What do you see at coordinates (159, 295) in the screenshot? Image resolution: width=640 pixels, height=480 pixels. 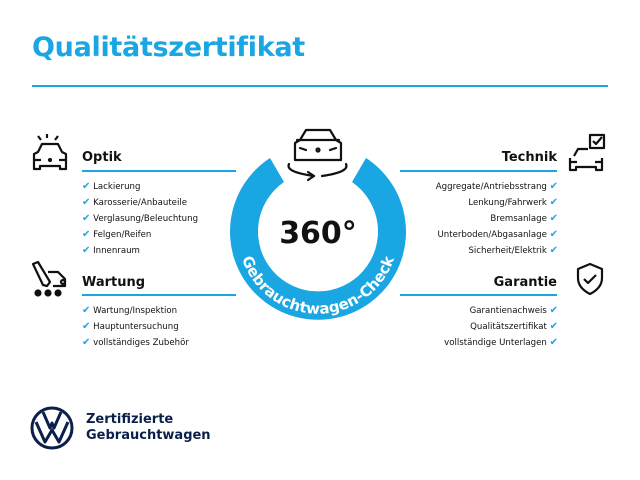 I see `wartung-divider` at bounding box center [159, 295].